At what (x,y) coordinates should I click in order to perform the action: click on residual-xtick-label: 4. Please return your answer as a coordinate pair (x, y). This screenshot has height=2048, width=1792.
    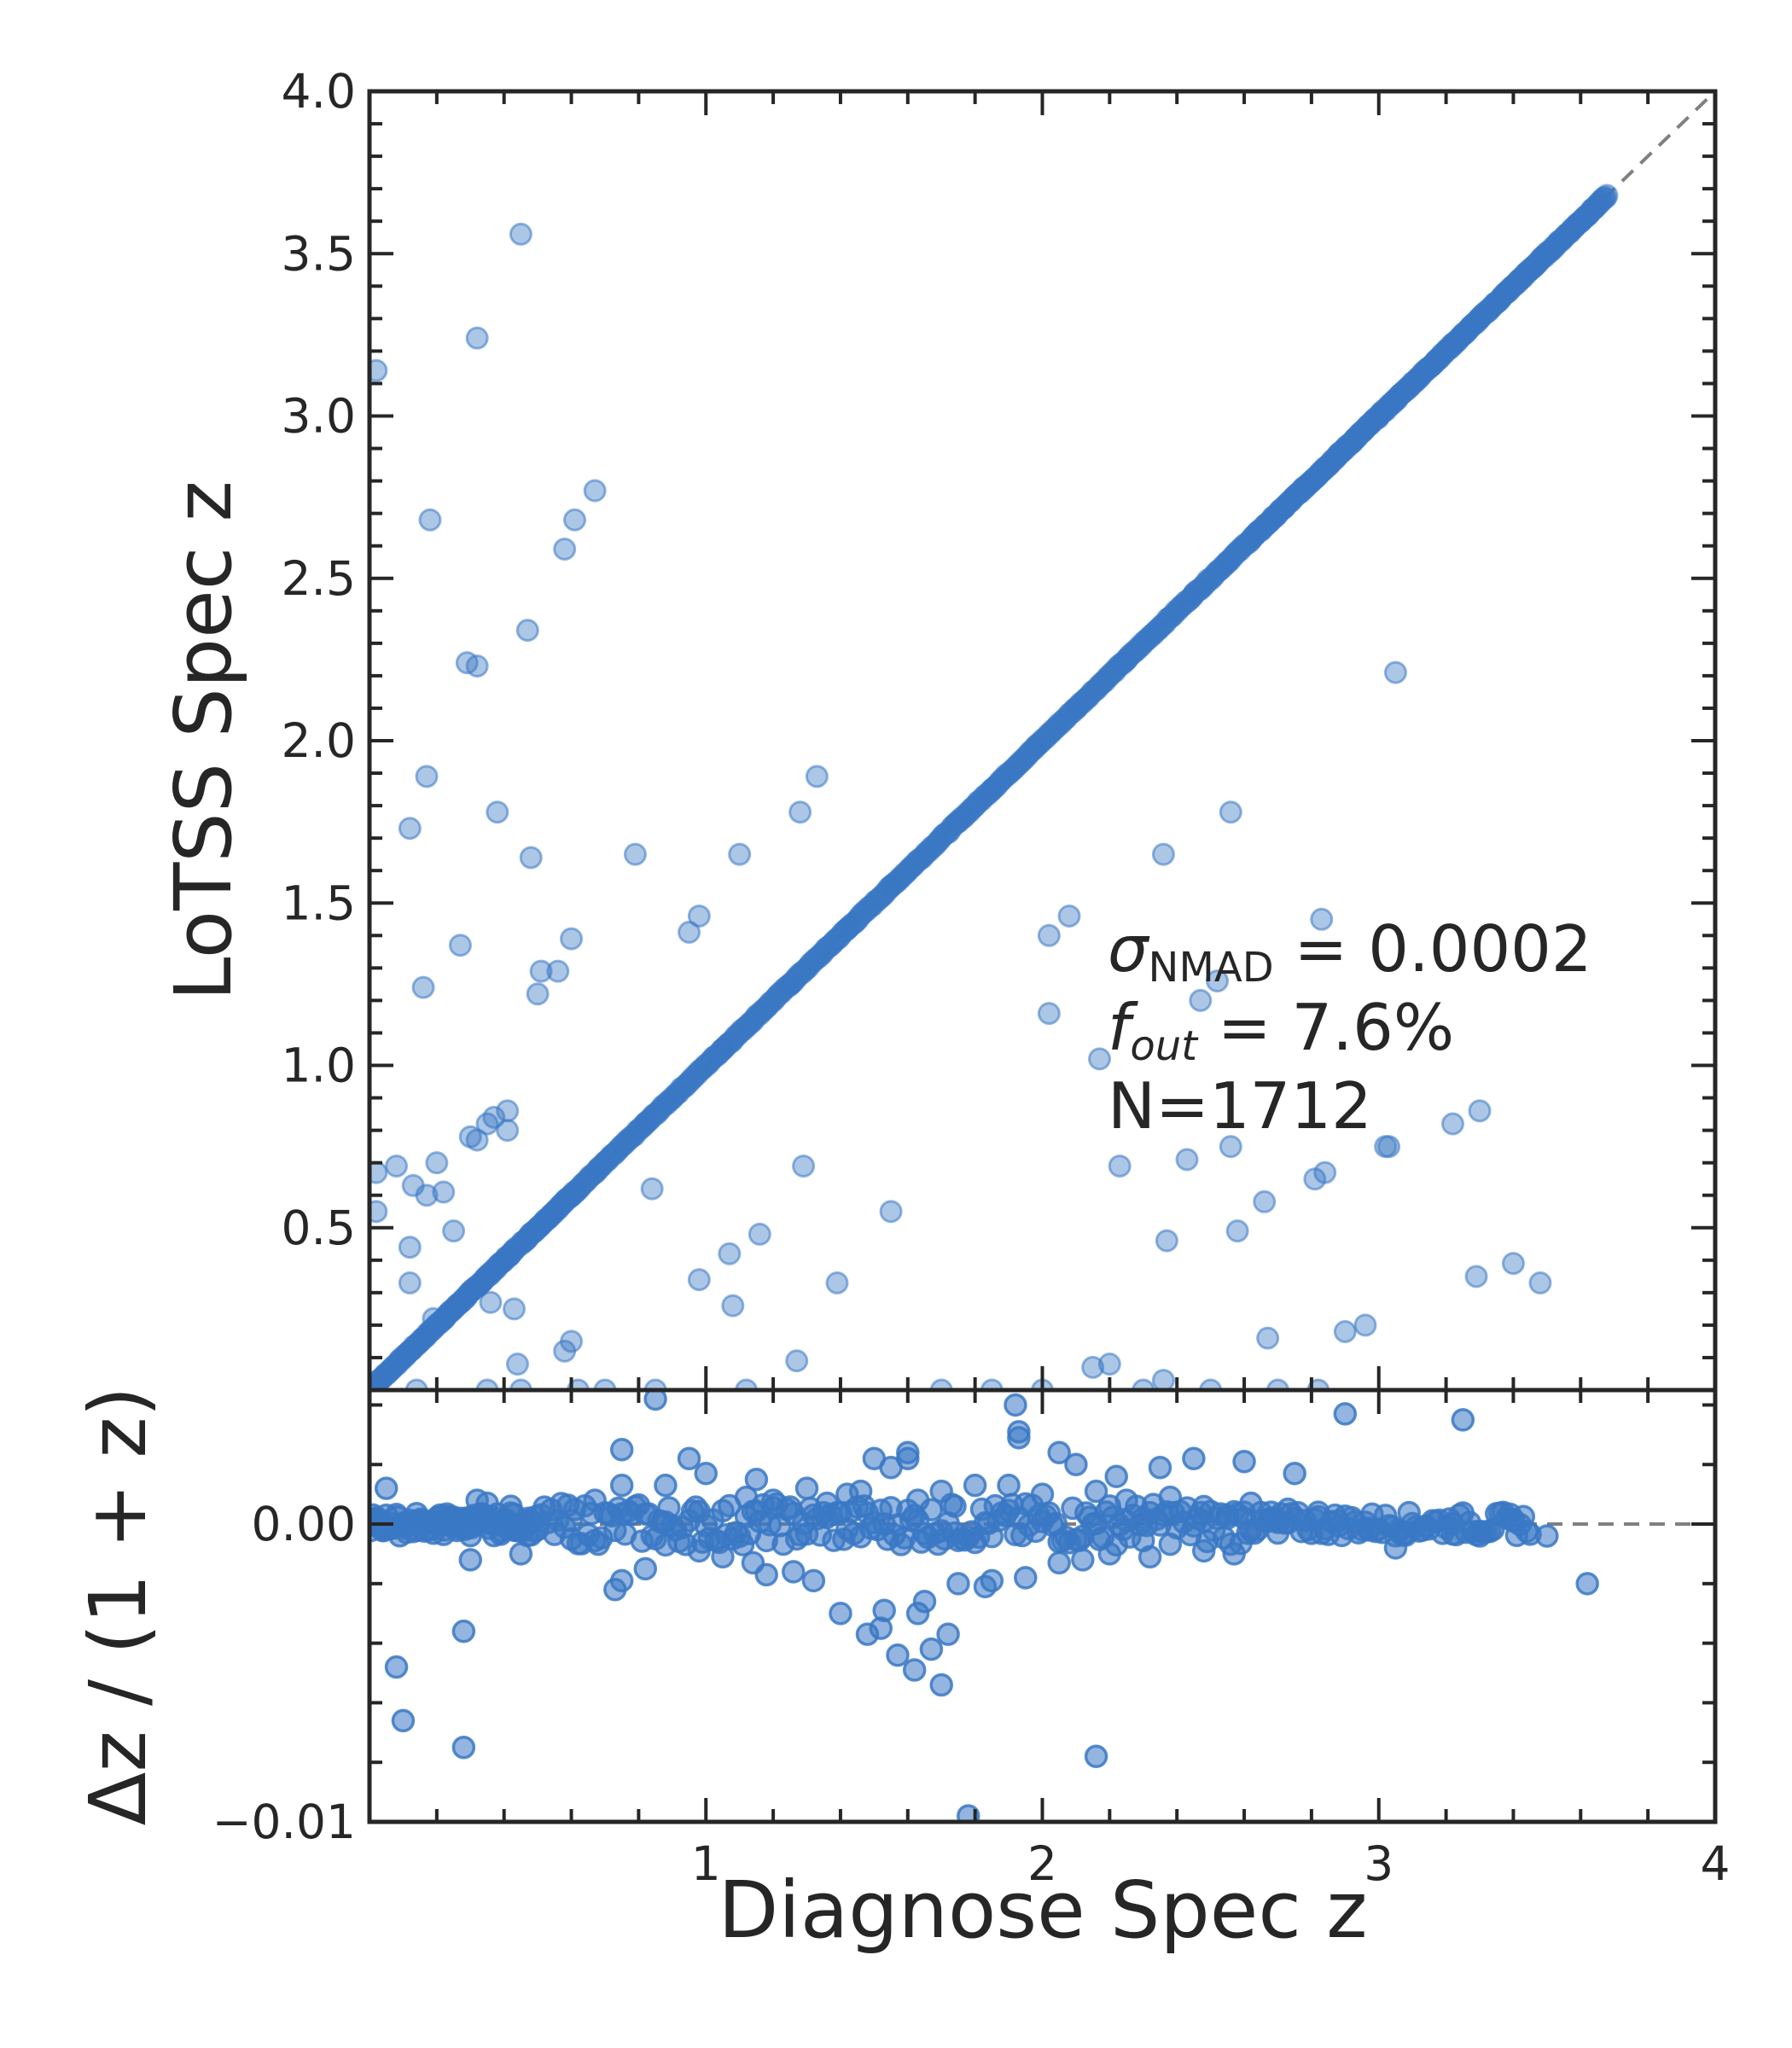
    Looking at the image, I should click on (1716, 1864).